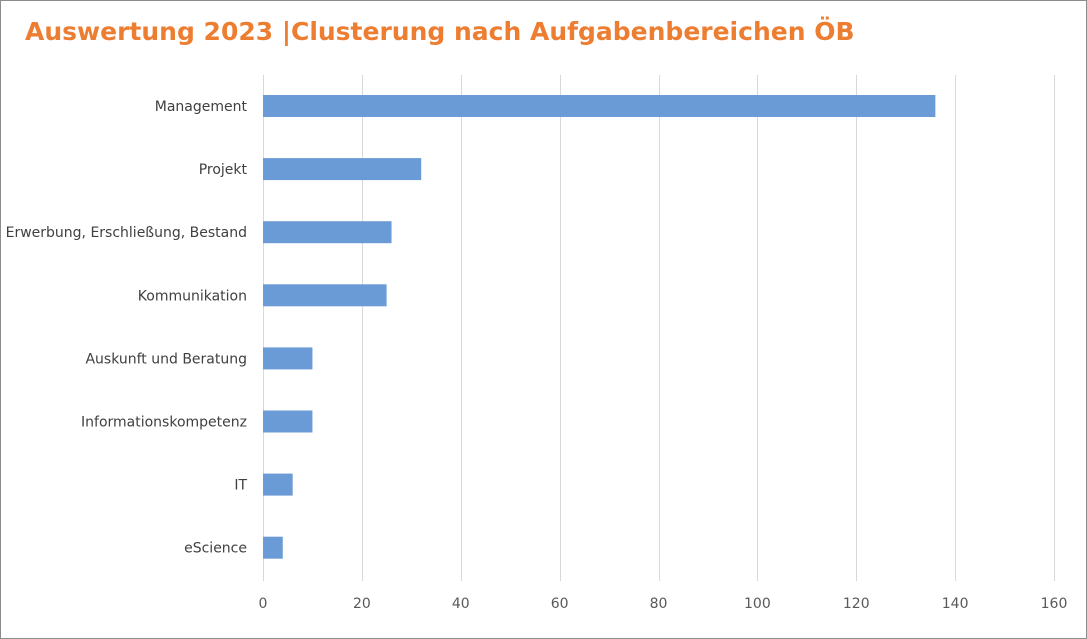  I want to click on category-label: Auskunft und Beratung, so click(166, 359).